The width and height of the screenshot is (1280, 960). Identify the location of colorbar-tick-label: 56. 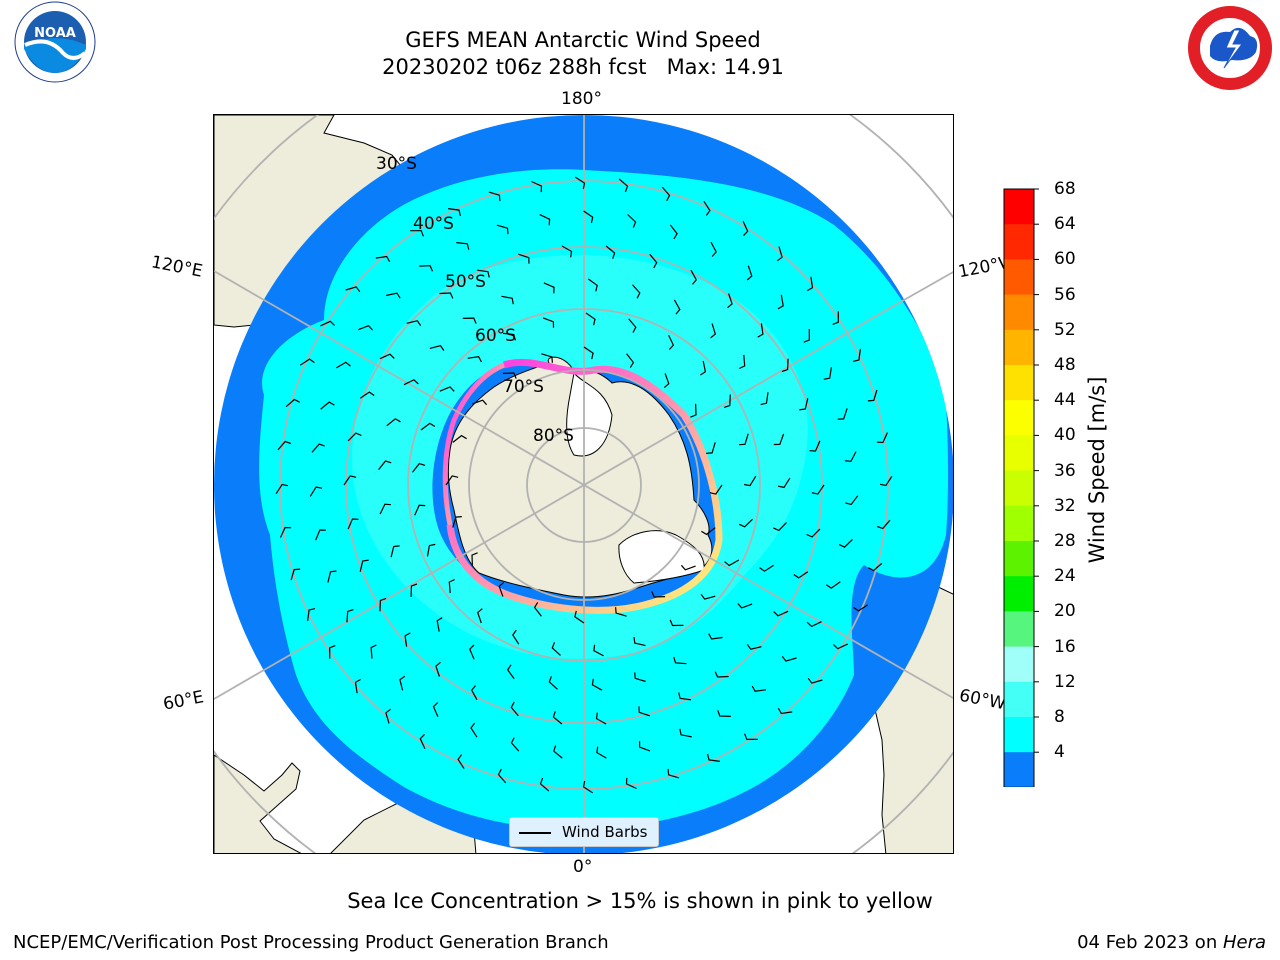
(1065, 294).